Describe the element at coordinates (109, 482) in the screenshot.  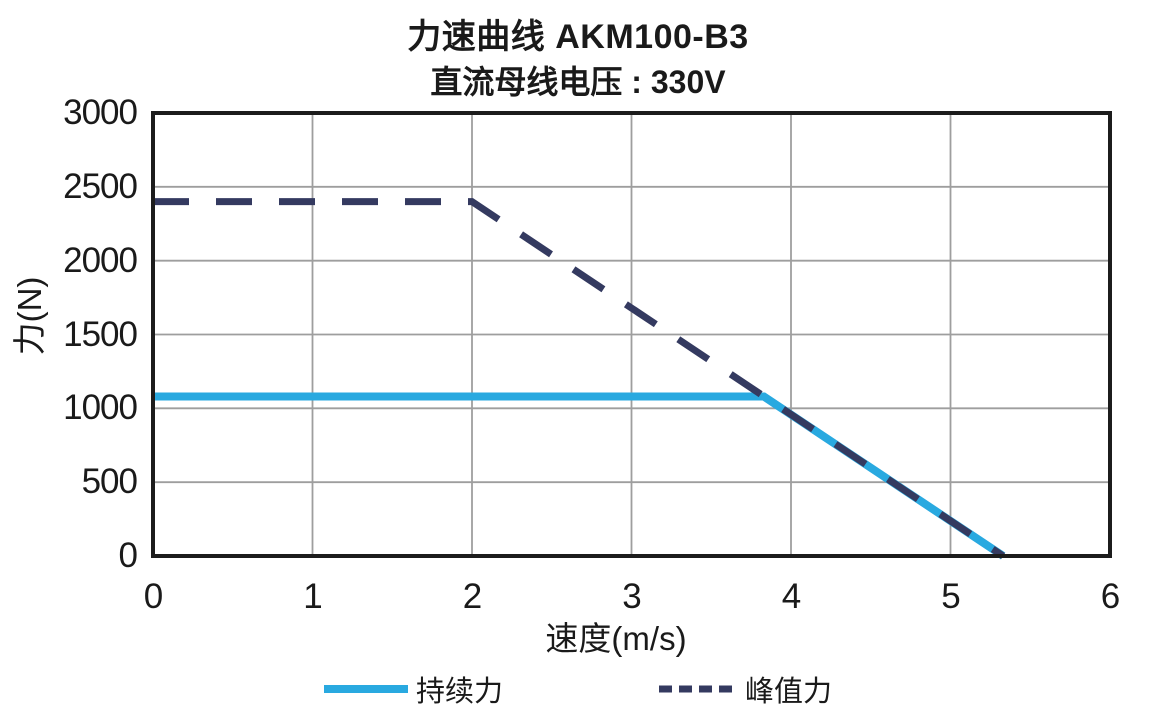
I see `y-tick-label: 500` at that location.